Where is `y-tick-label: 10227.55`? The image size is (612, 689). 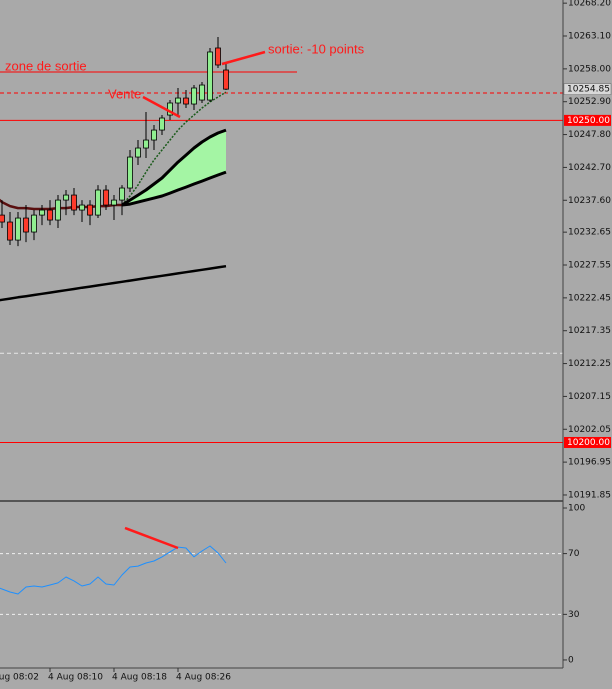 y-tick-label: 10227.55 is located at coordinates (589, 266).